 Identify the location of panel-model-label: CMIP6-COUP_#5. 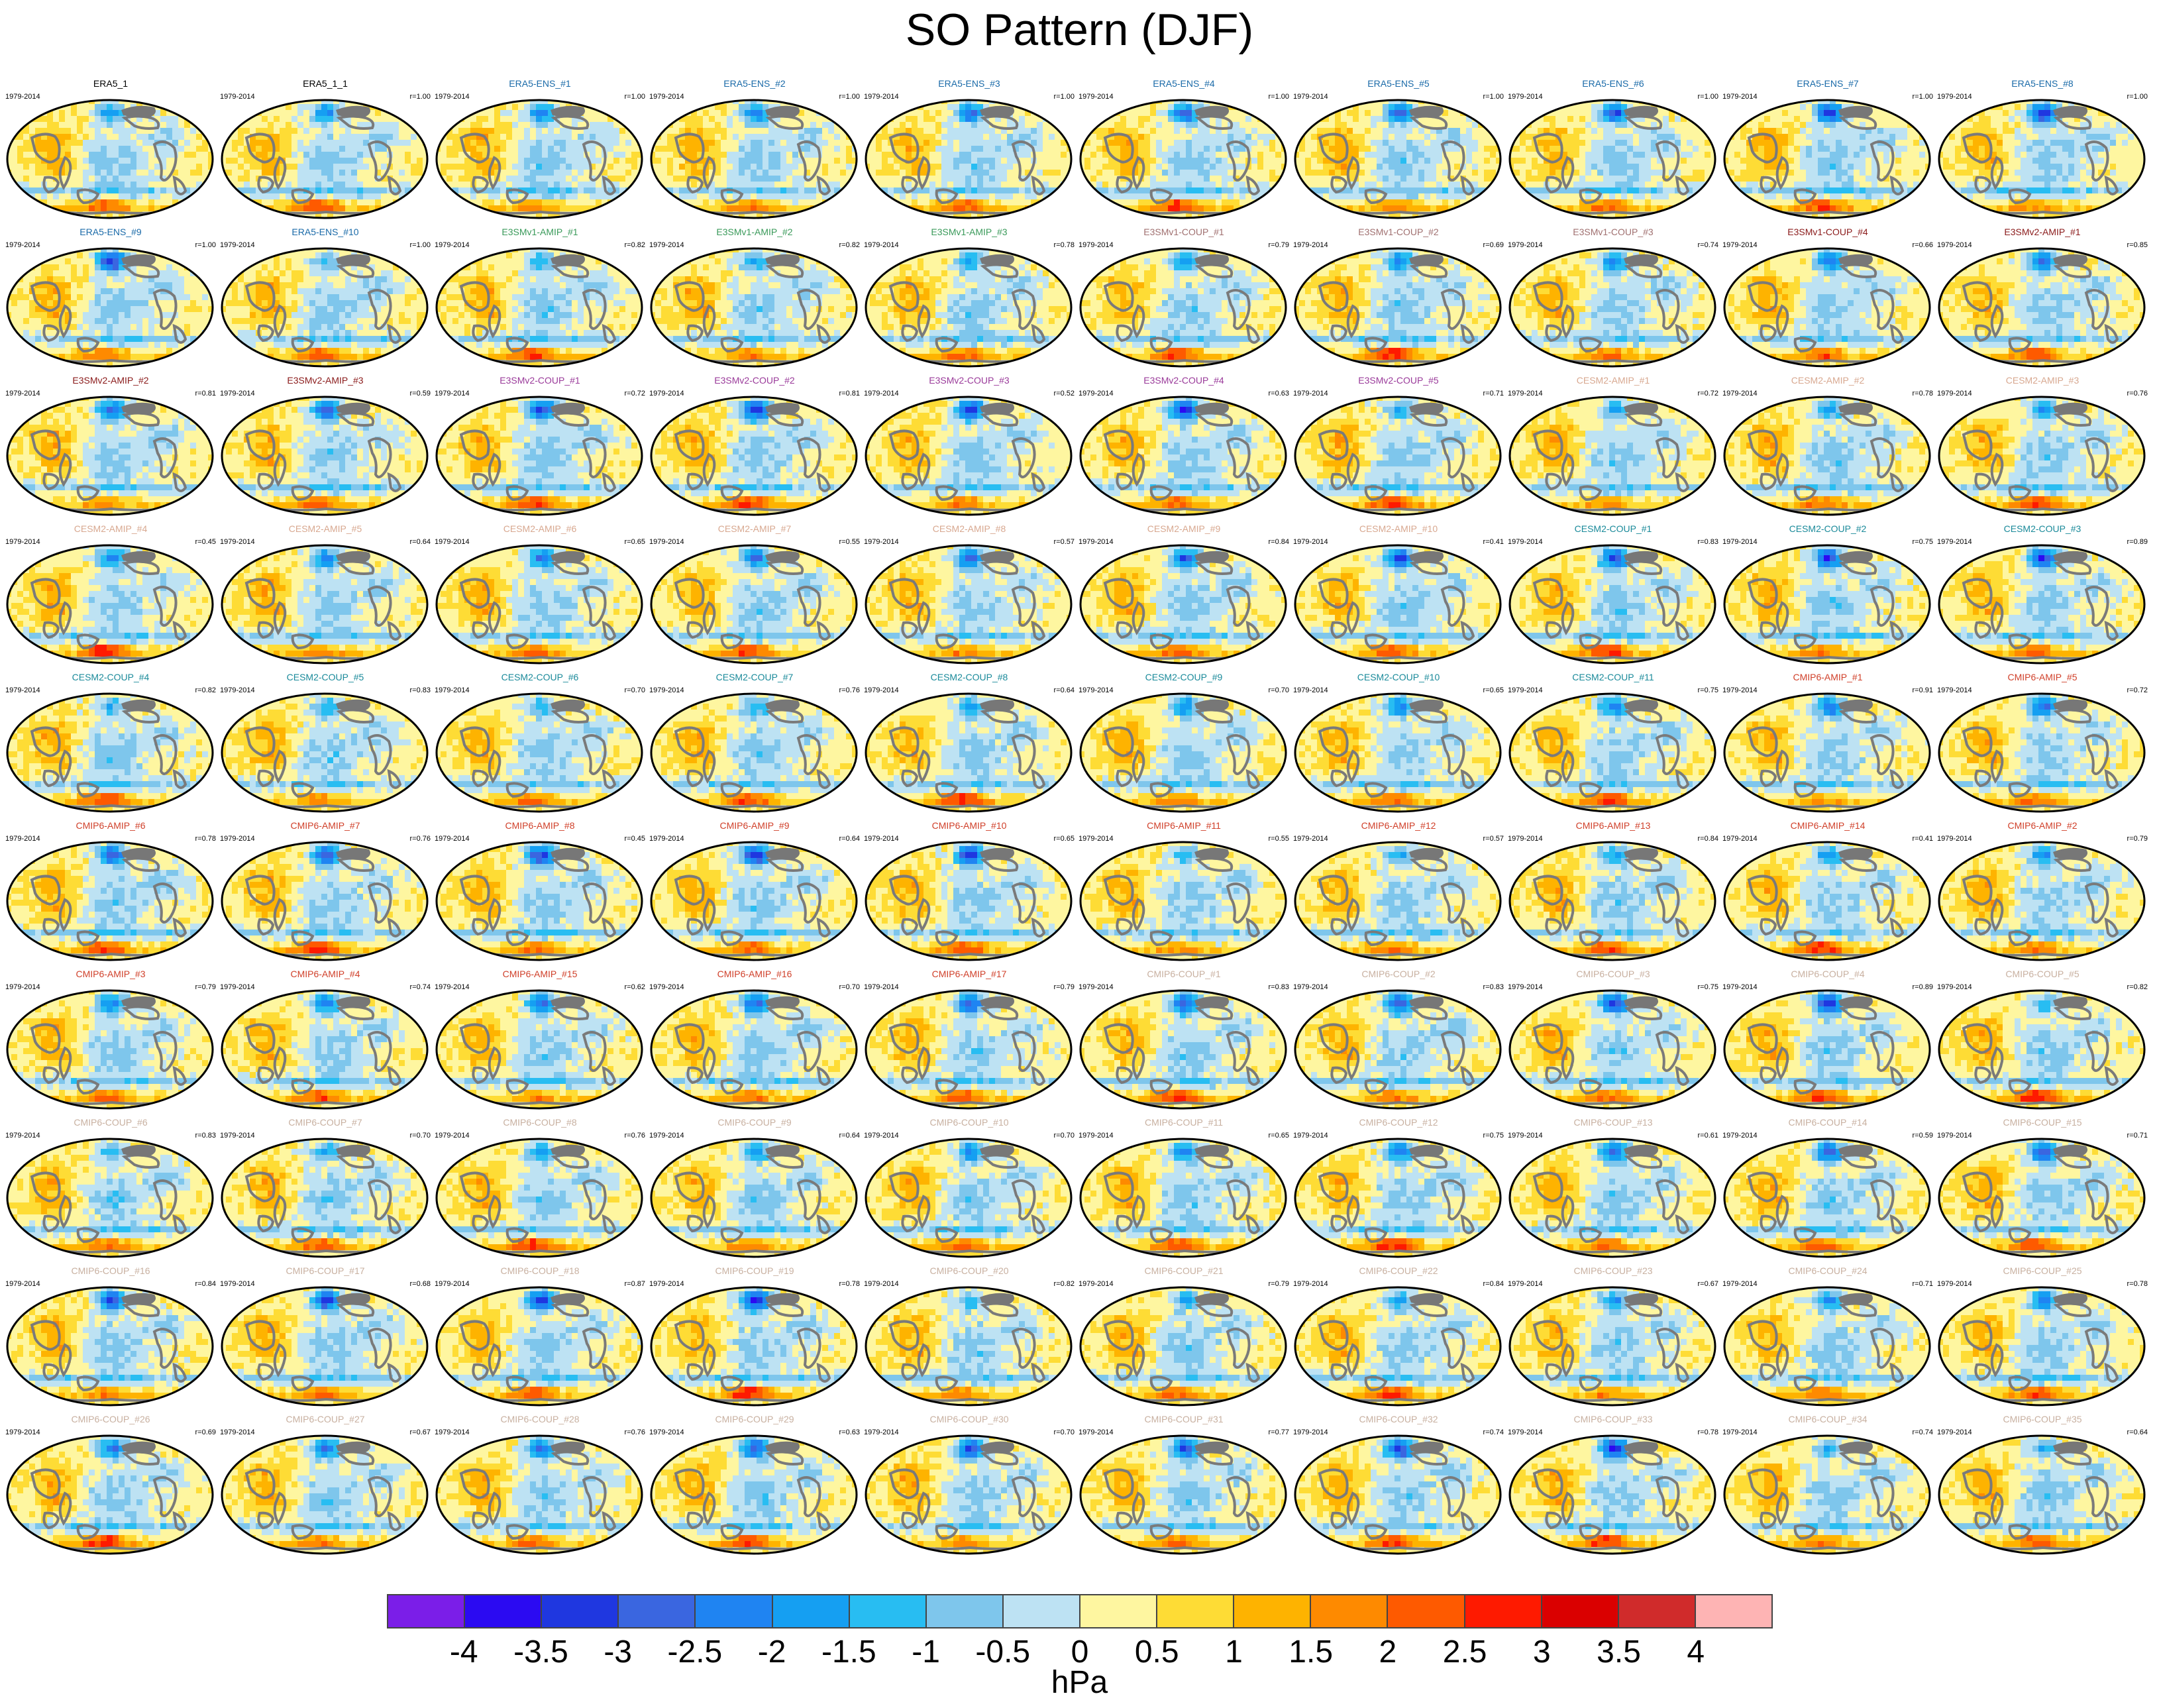
(2043, 974).